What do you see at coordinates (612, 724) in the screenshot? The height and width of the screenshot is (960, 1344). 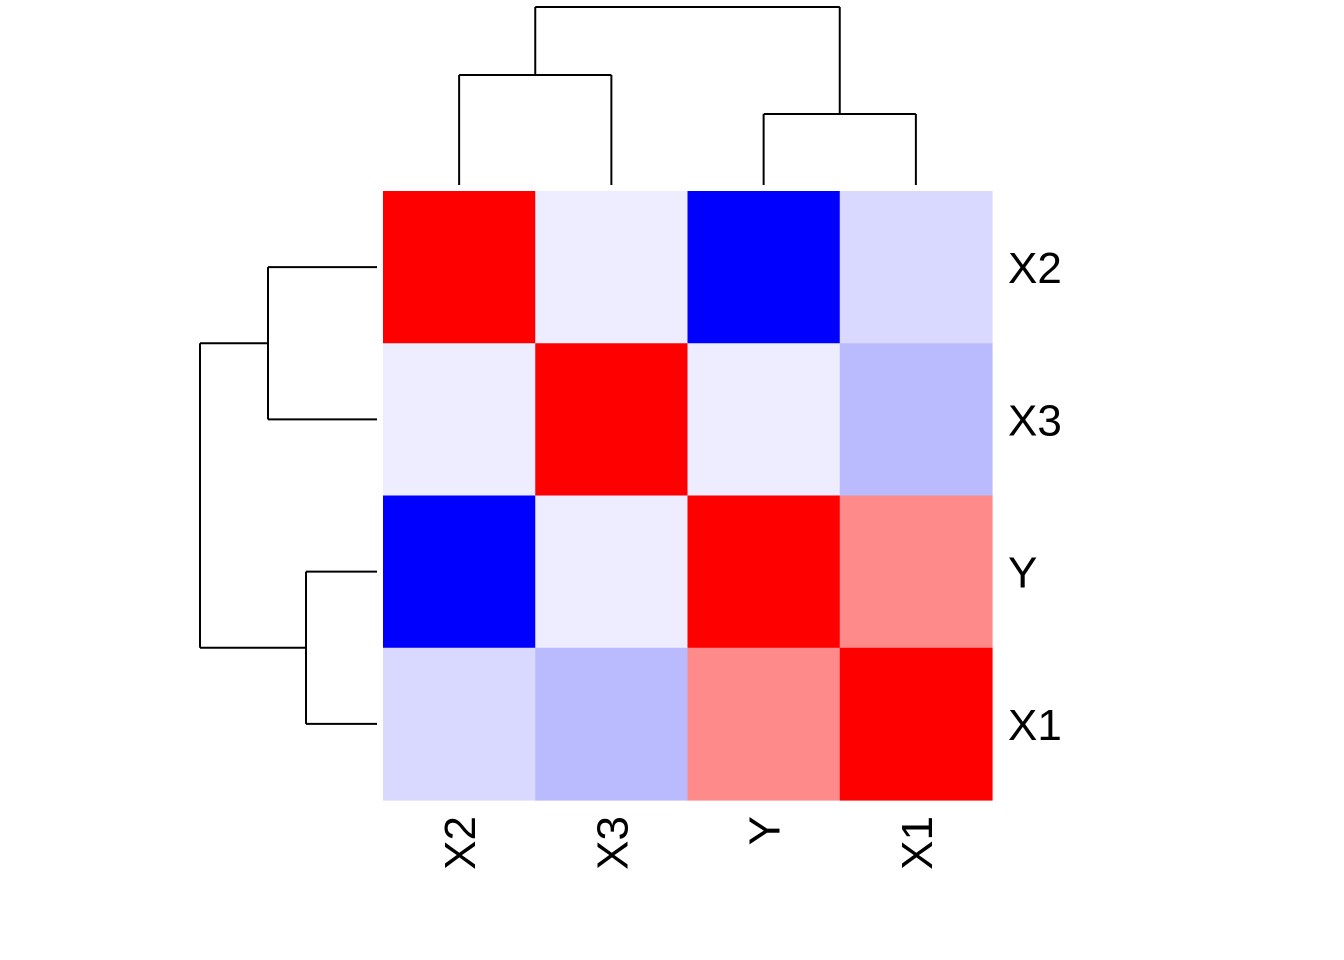 I see `heatmap-cell-x1-x3` at bounding box center [612, 724].